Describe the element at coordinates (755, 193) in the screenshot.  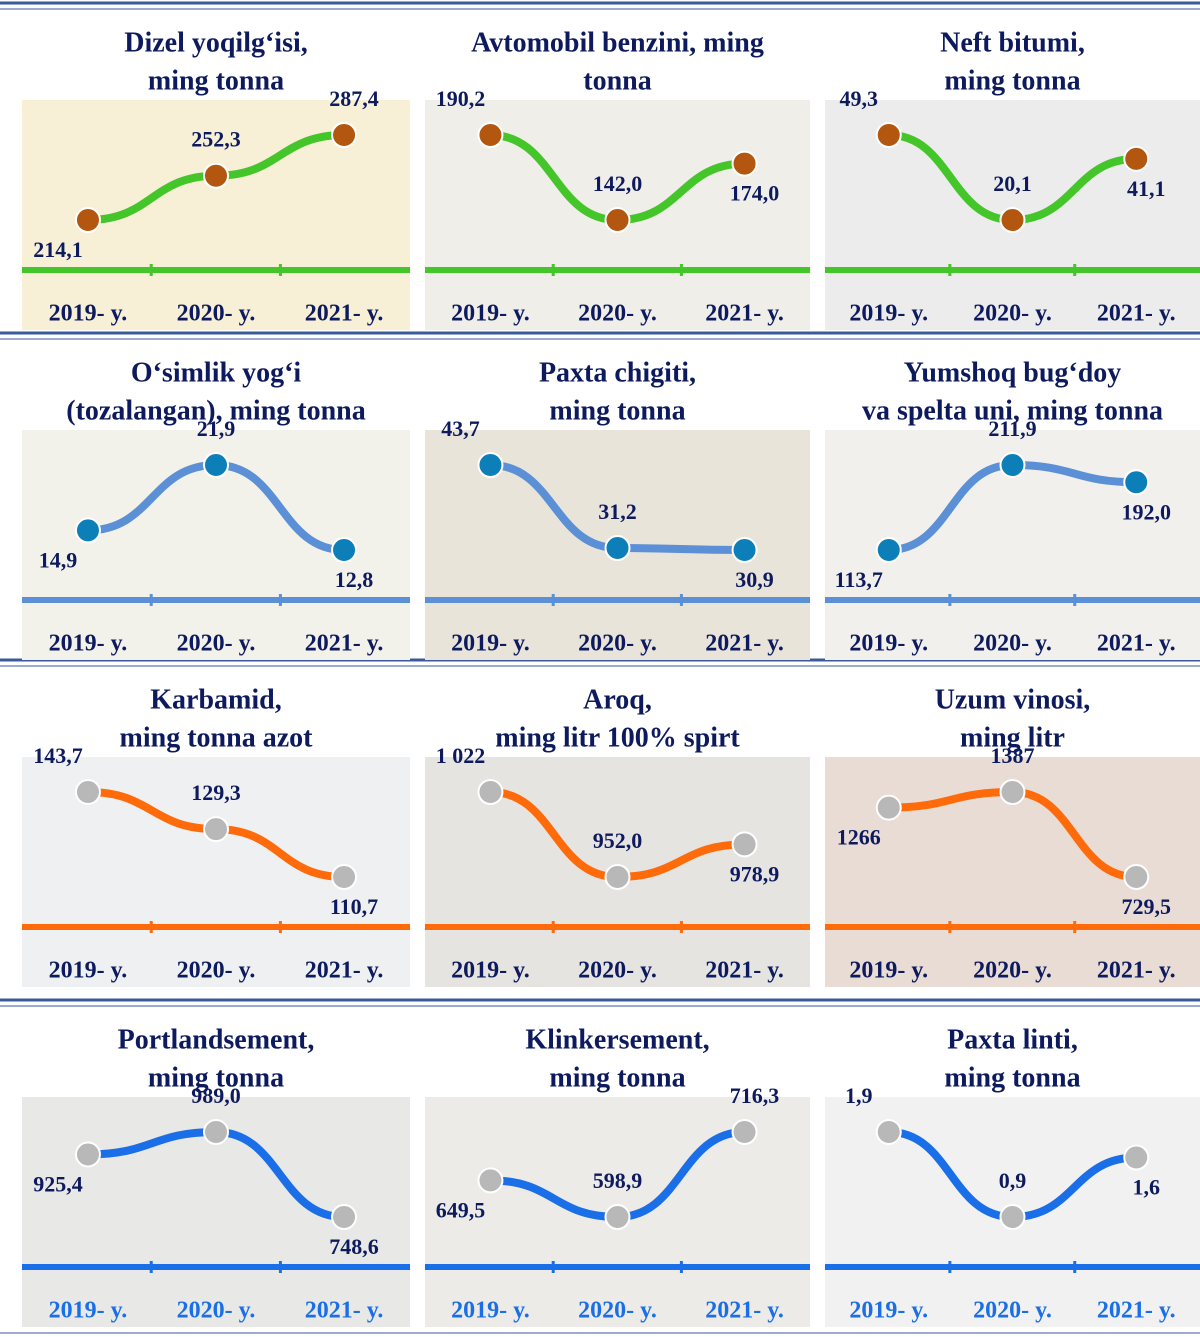
I see `data-label: 174,0` at that location.